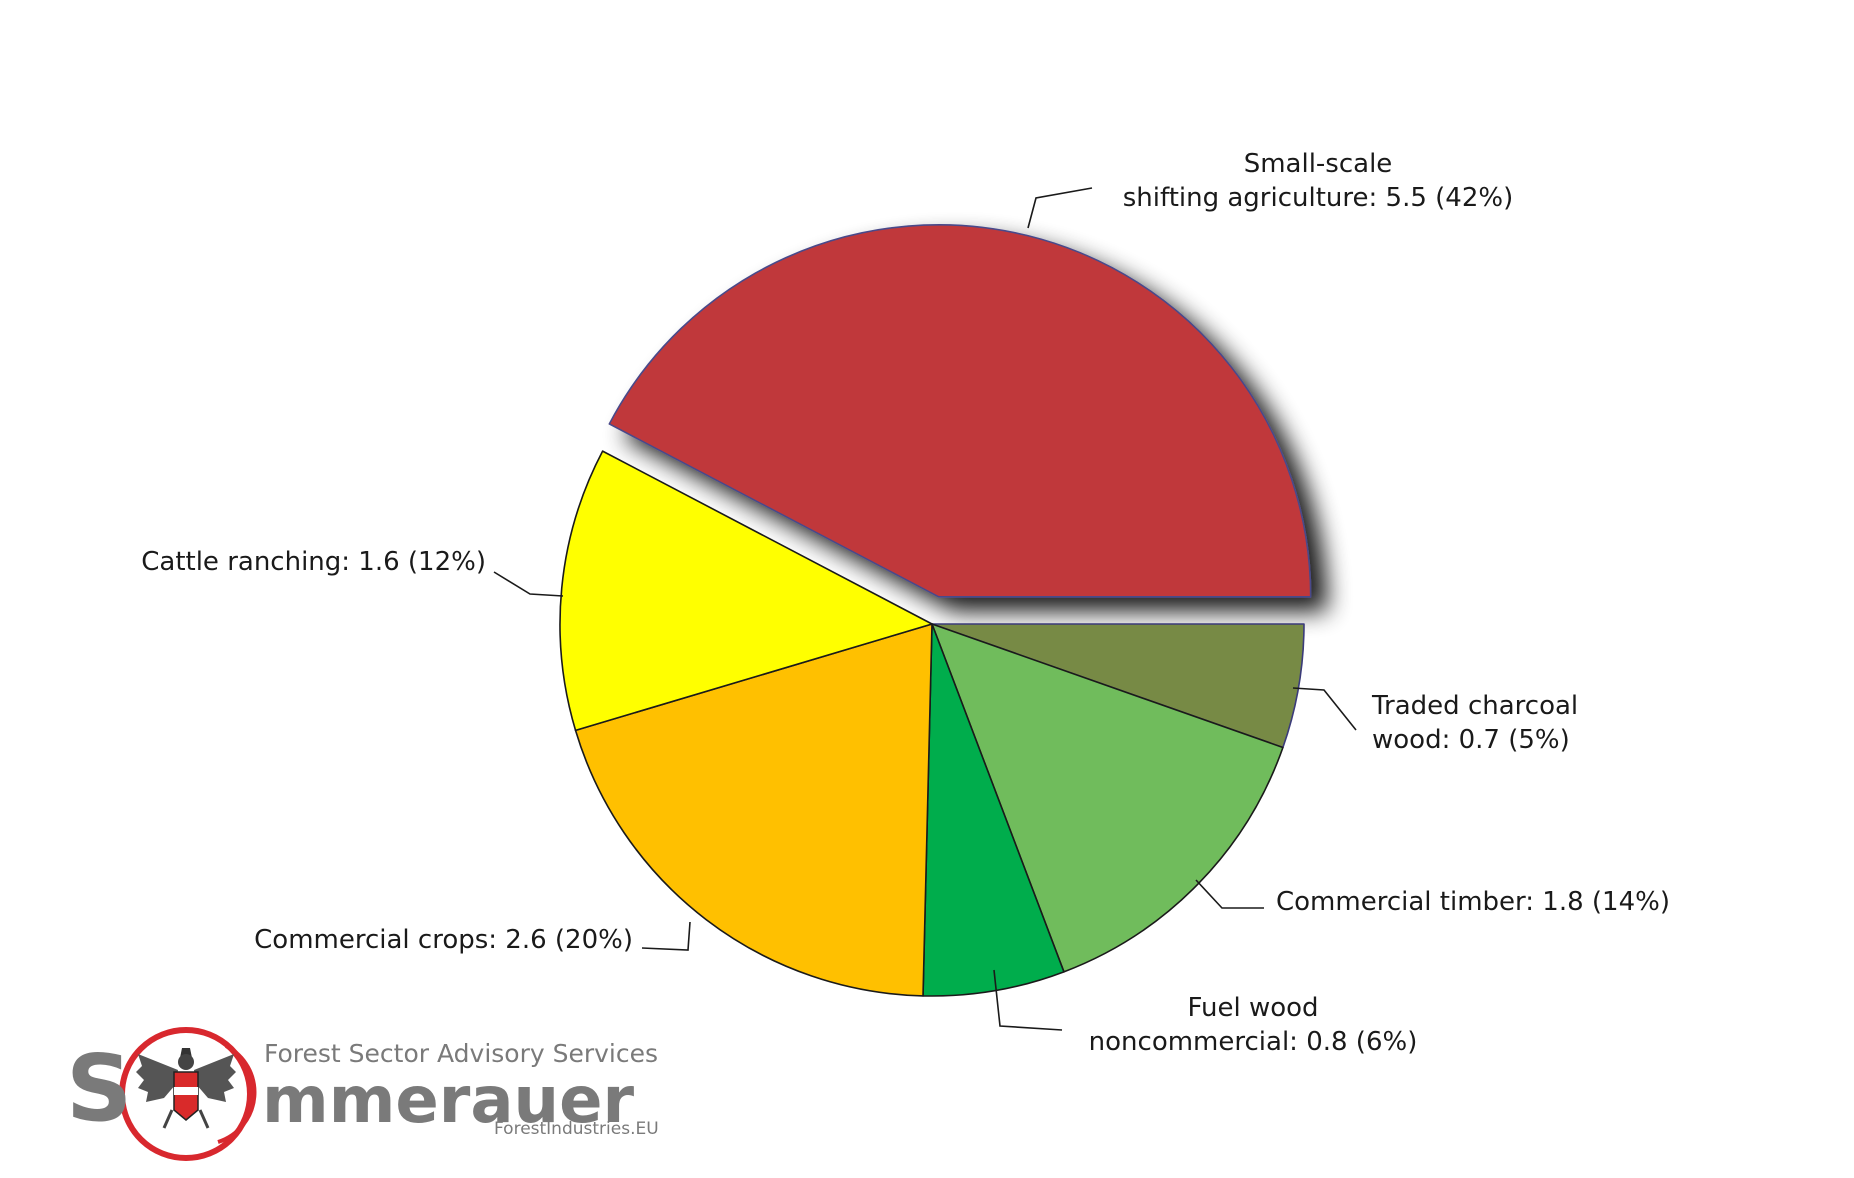 The width and height of the screenshot is (1854, 1178). Describe the element at coordinates (99, 1088) in the screenshot. I see `logo-letter-s: S` at that location.